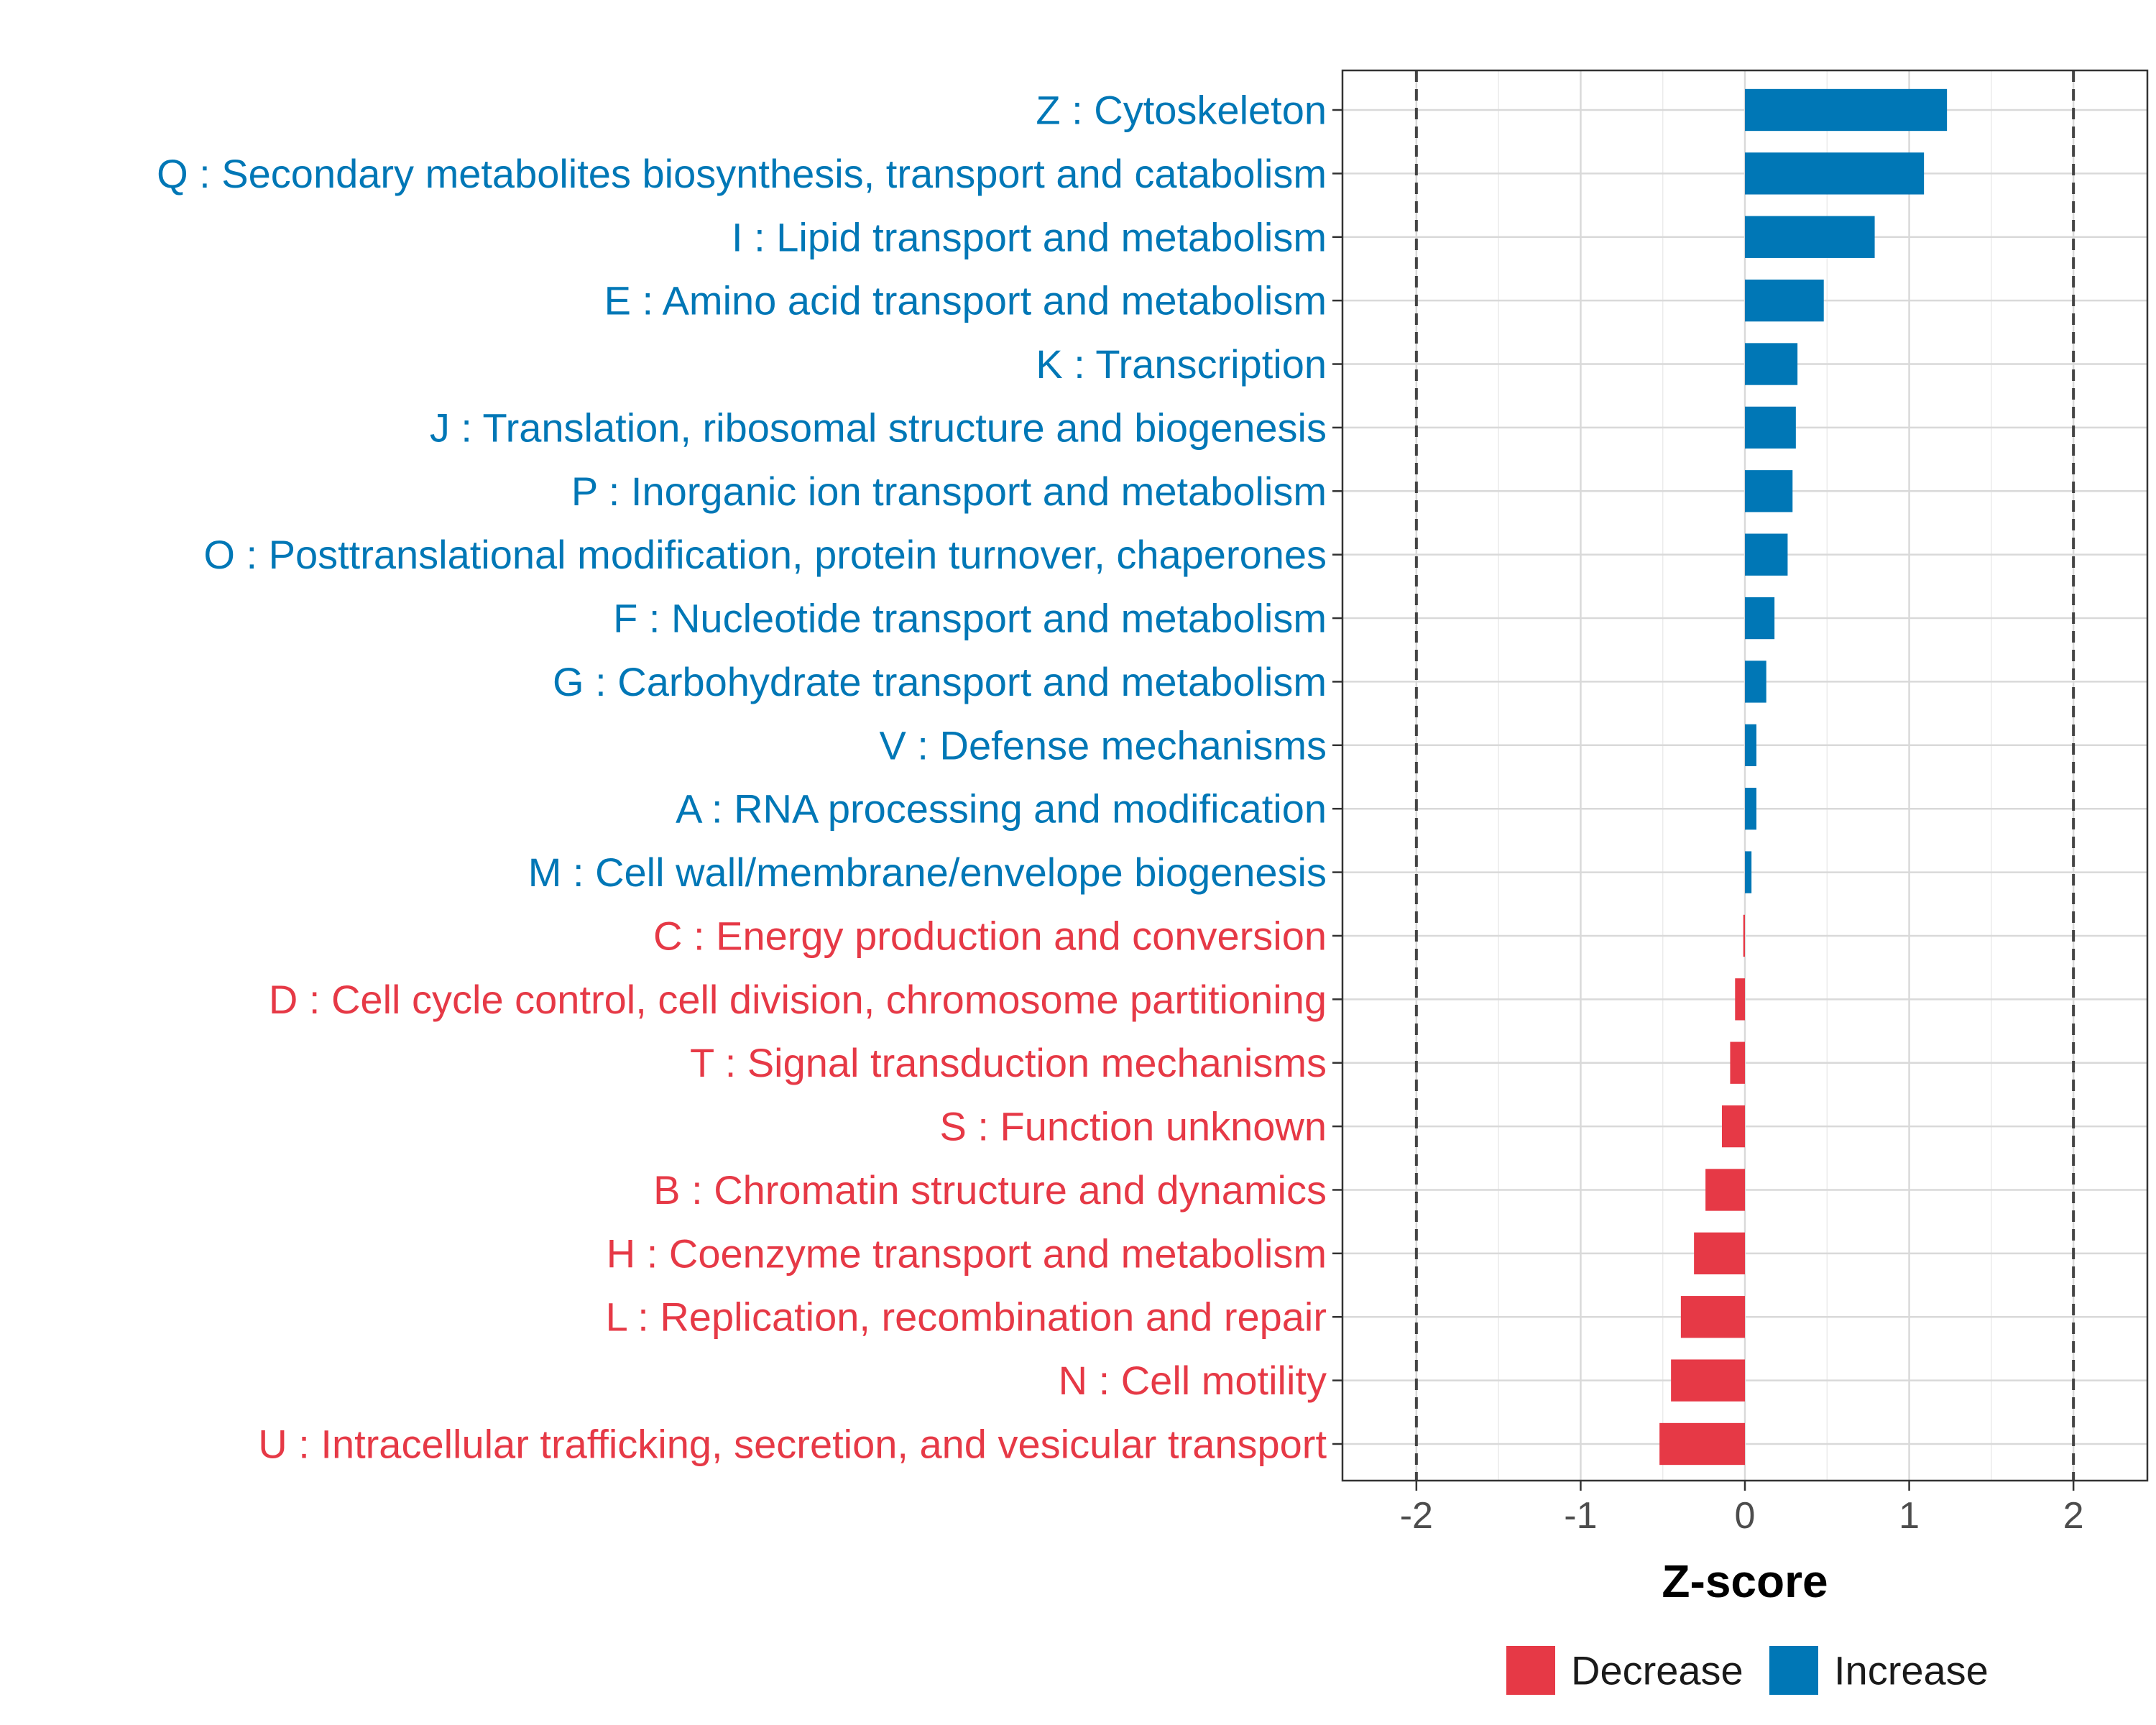 The height and width of the screenshot is (1725, 2156). What do you see at coordinates (1029, 236) in the screenshot?
I see `category-label: I : Lipid transport and metabolism` at bounding box center [1029, 236].